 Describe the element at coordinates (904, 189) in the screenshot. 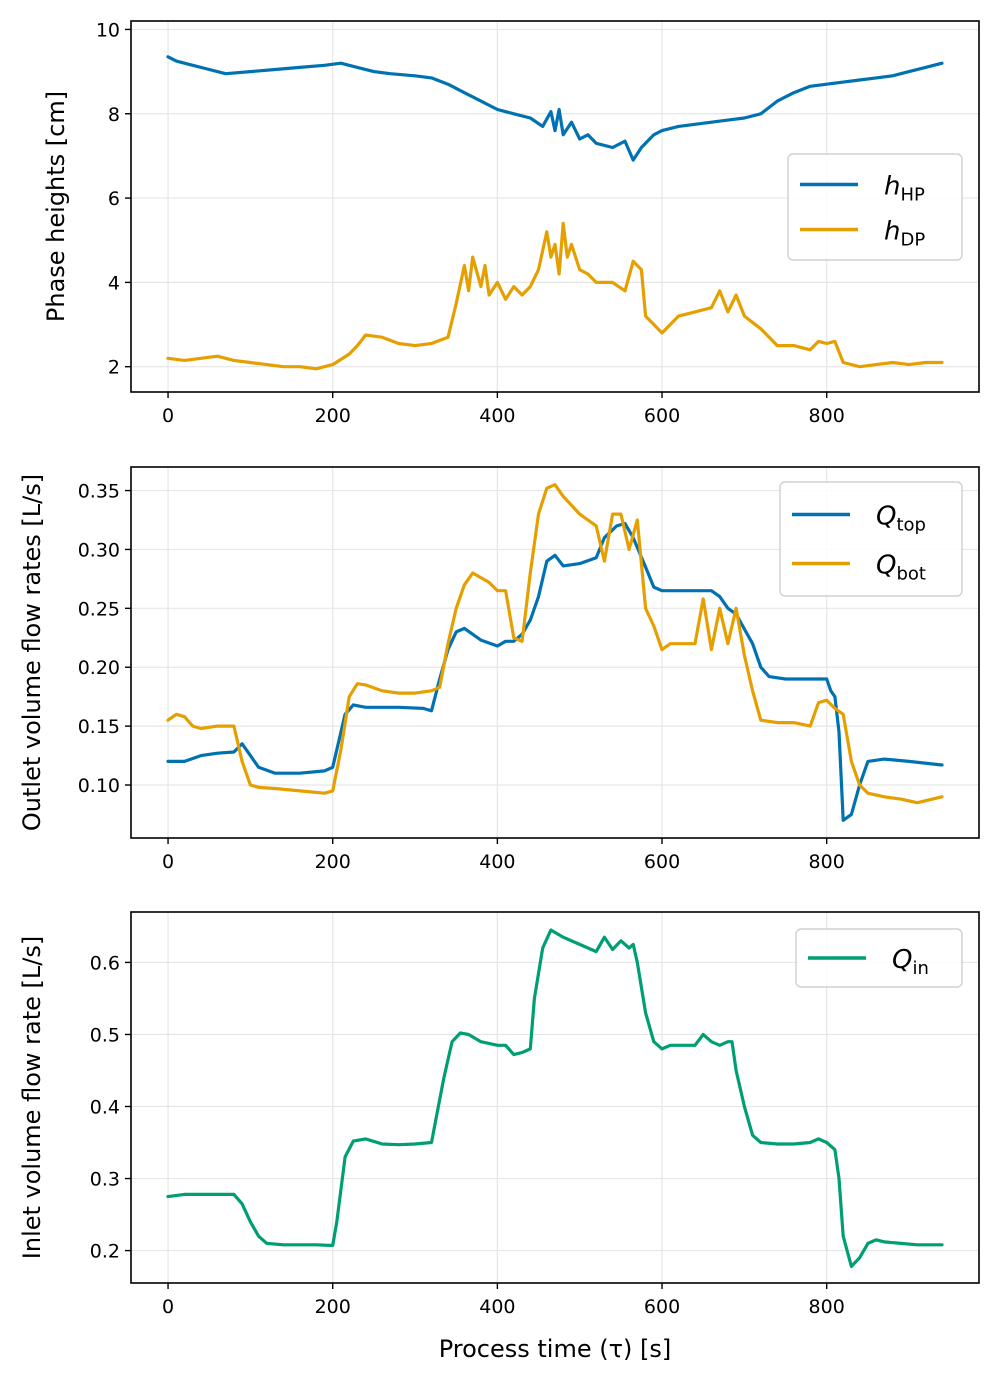

I see `legend-label-HP: hHP` at that location.